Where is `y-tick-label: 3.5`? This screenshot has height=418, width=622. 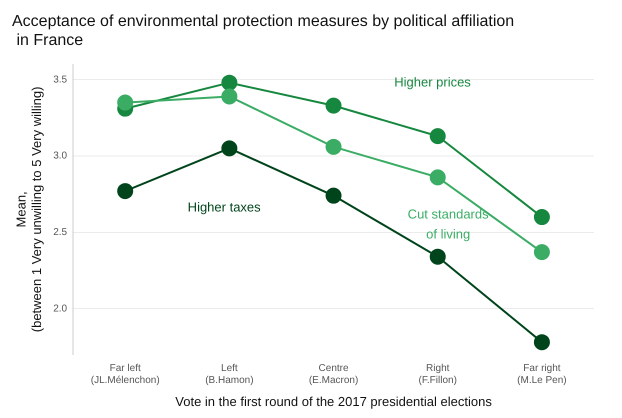 y-tick-label: 3.5 is located at coordinates (60, 80).